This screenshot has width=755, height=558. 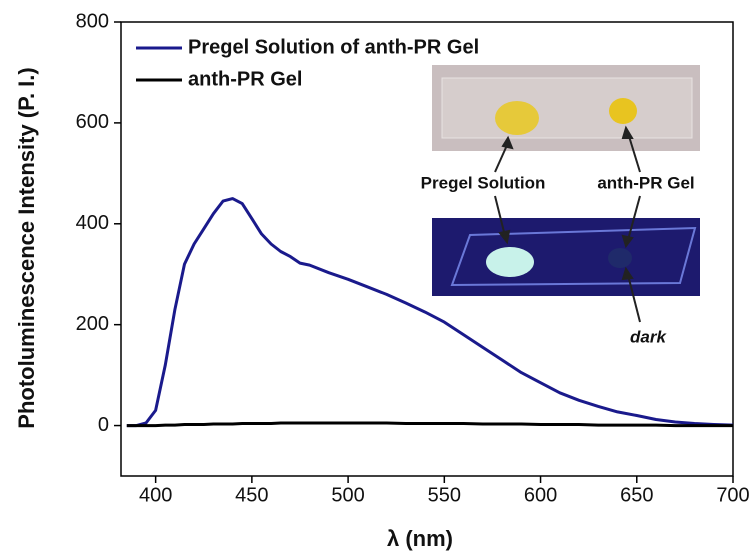 What do you see at coordinates (517, 118) in the screenshot?
I see `spot-pregel` at bounding box center [517, 118].